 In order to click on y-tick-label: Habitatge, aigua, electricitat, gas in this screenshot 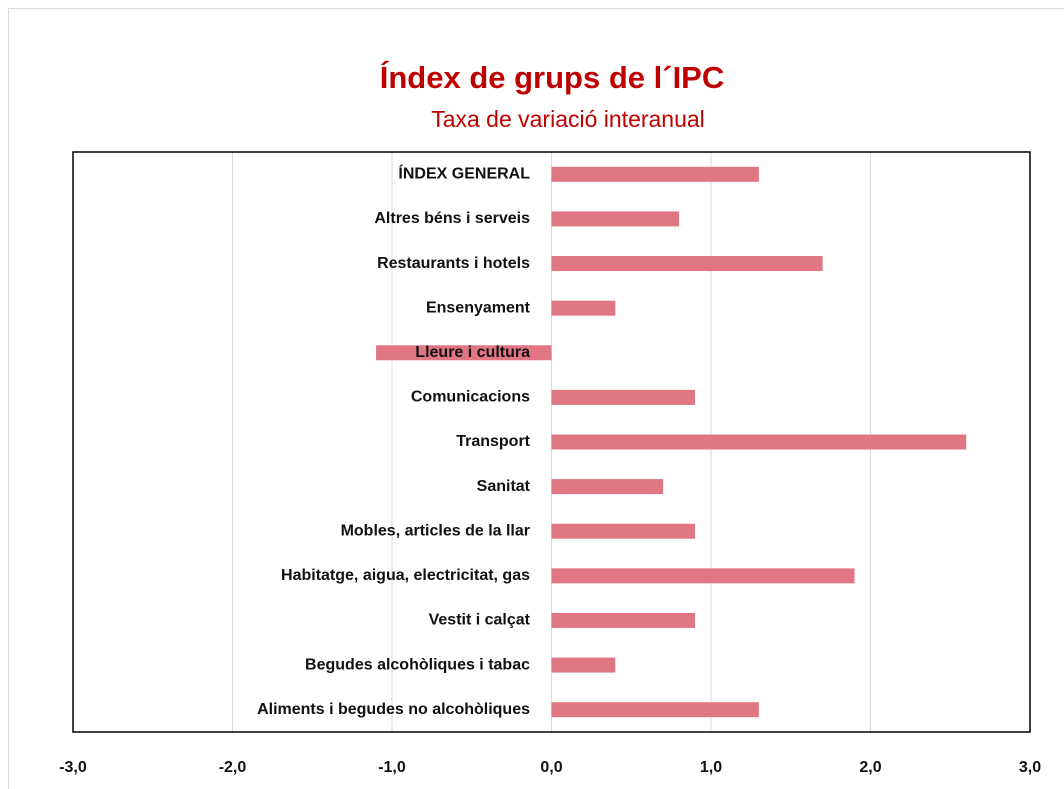, I will do `click(405, 575)`.